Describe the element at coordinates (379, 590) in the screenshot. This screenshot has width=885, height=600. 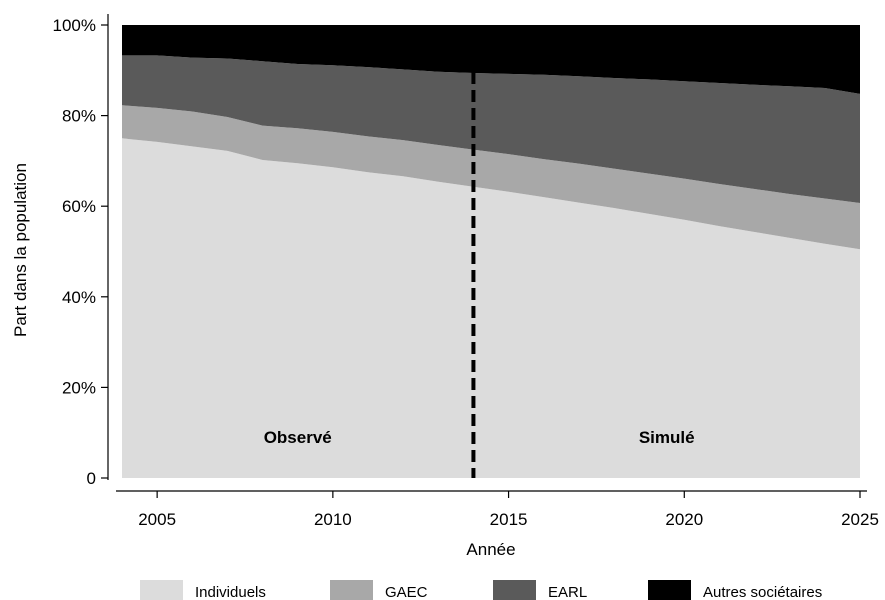
I see `legend-item: GAEC` at that location.